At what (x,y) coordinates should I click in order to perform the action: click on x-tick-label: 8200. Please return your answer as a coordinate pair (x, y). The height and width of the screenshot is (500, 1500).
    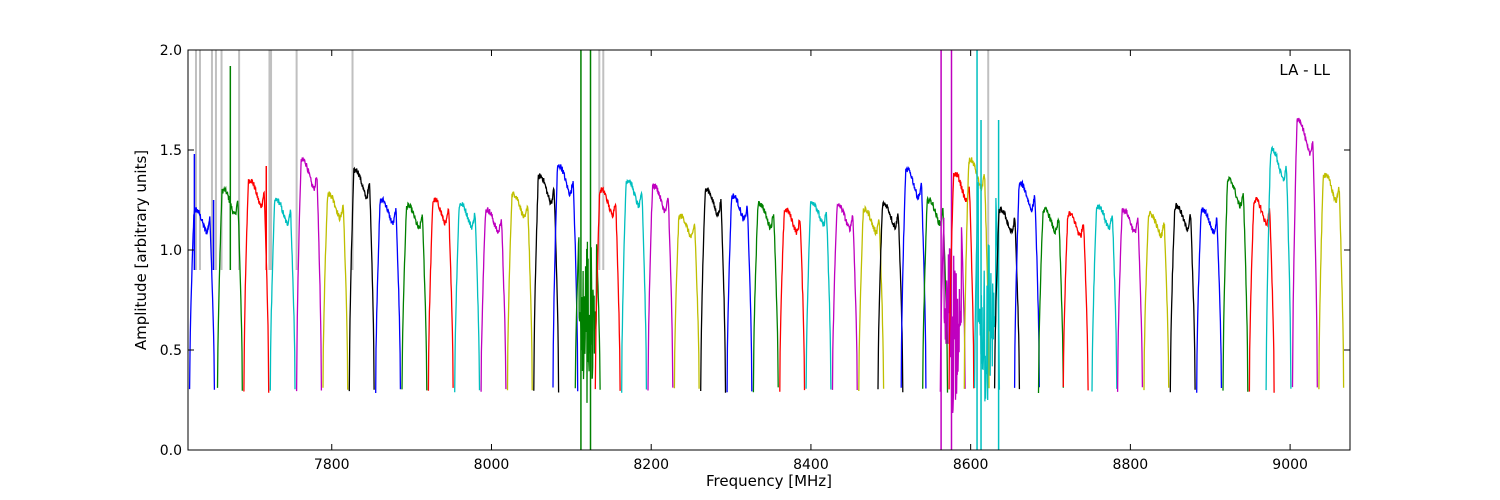
    Looking at the image, I should click on (651, 465).